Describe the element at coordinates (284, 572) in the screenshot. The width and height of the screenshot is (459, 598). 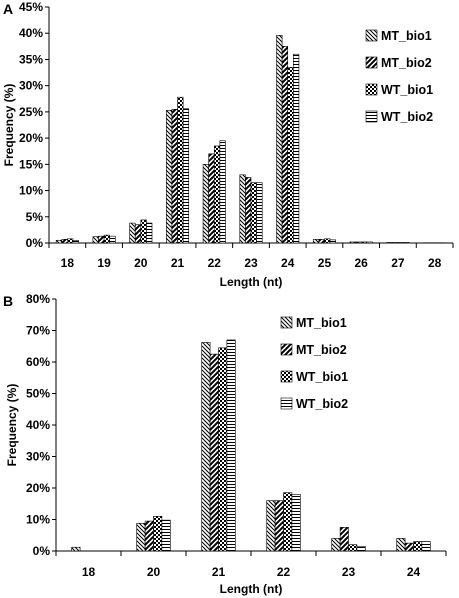
I see `x-tick-label: 22` at that location.